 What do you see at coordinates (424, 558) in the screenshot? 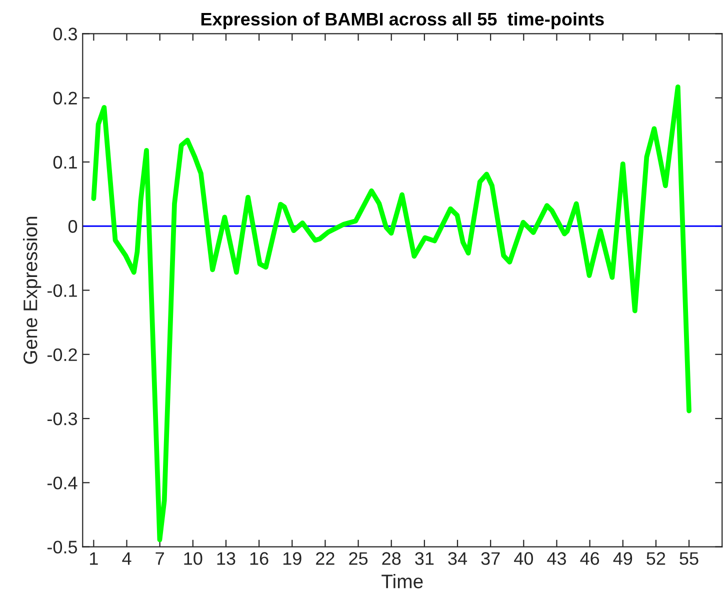
I see `x-tick-label: 31` at bounding box center [424, 558].